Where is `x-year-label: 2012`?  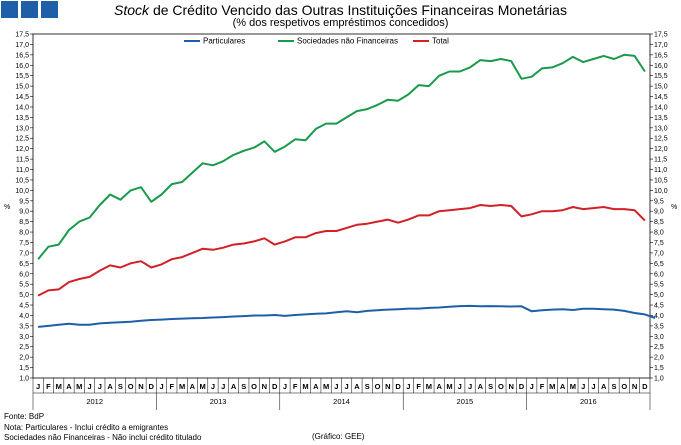
x-year-label: 2012 is located at coordinates (94, 401).